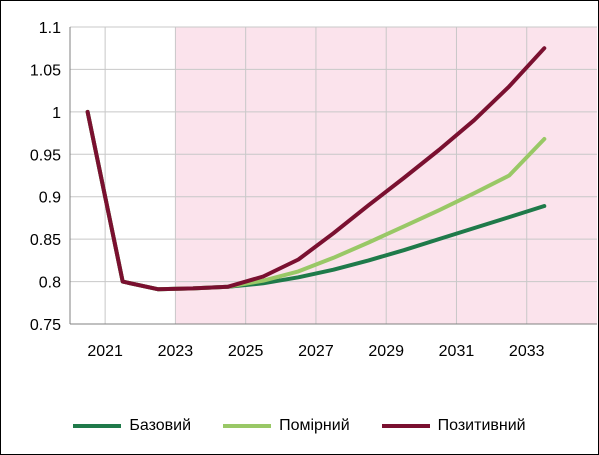 Image resolution: width=599 pixels, height=455 pixels. I want to click on legend-item-3: Позитивний, so click(453, 426).